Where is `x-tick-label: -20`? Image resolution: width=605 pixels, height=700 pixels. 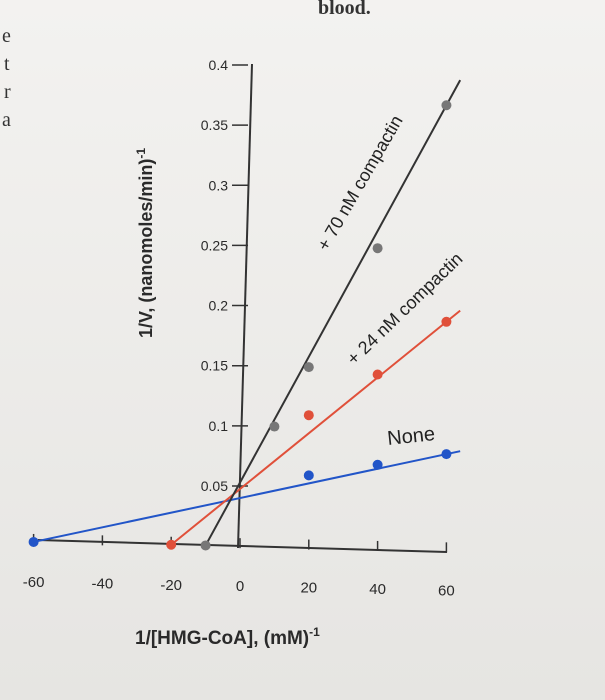 x-tick-label: -20 is located at coordinates (171, 585).